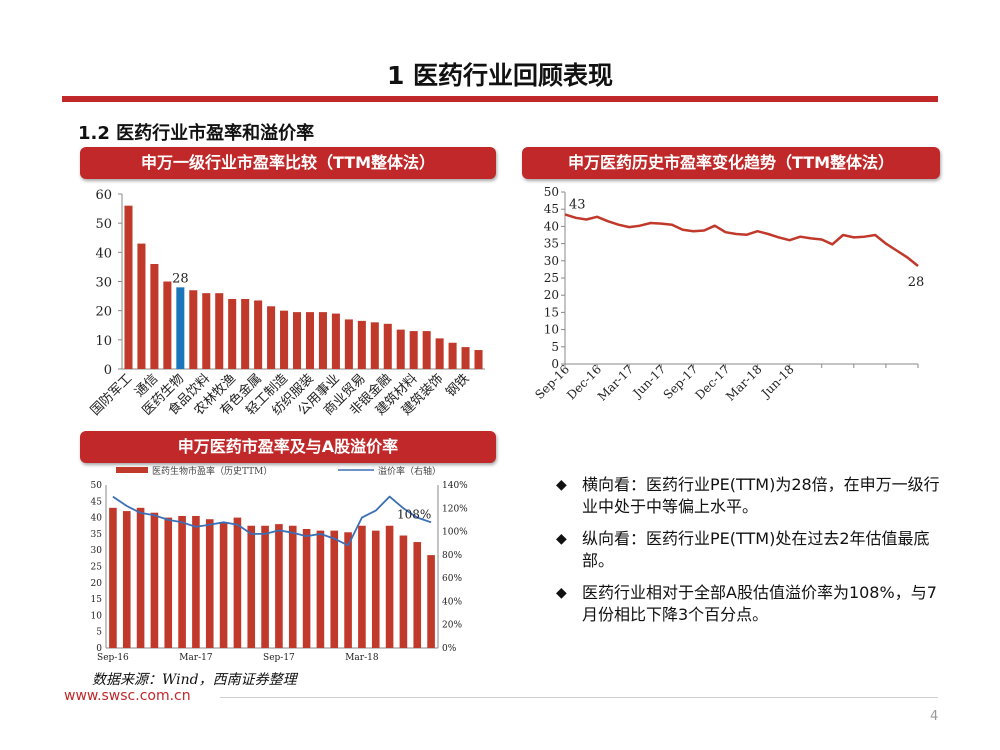  Describe the element at coordinates (103, 195) in the screenshot. I see `y-tick-label: 60` at that location.